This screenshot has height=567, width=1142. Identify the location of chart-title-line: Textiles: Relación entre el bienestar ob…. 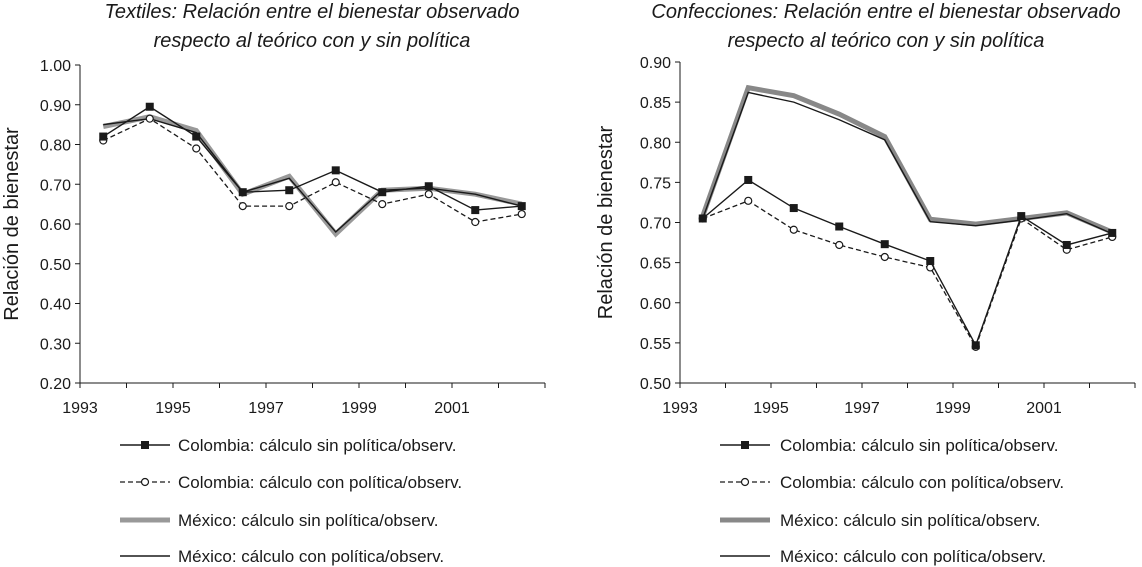
(311, 12).